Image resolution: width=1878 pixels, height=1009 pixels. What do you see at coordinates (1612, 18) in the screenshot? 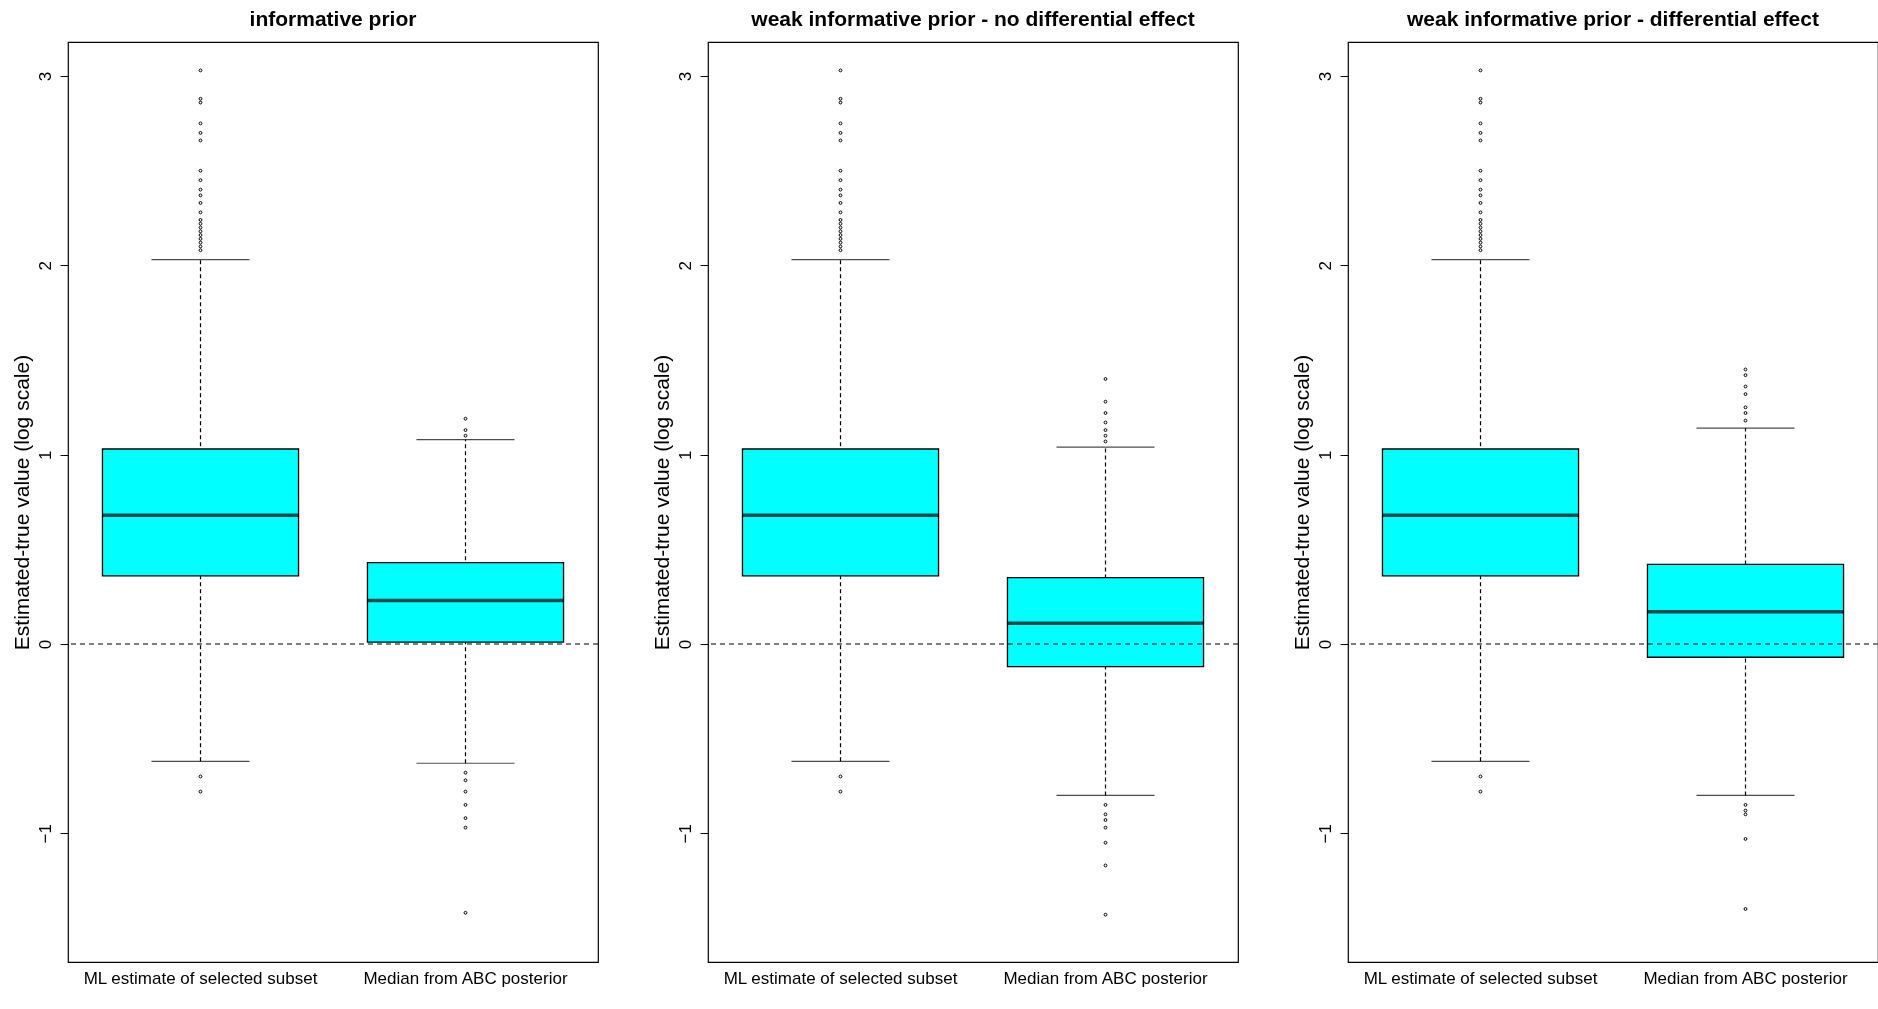
I see `chart-title: weak informative prior - differential effect` at bounding box center [1612, 18].